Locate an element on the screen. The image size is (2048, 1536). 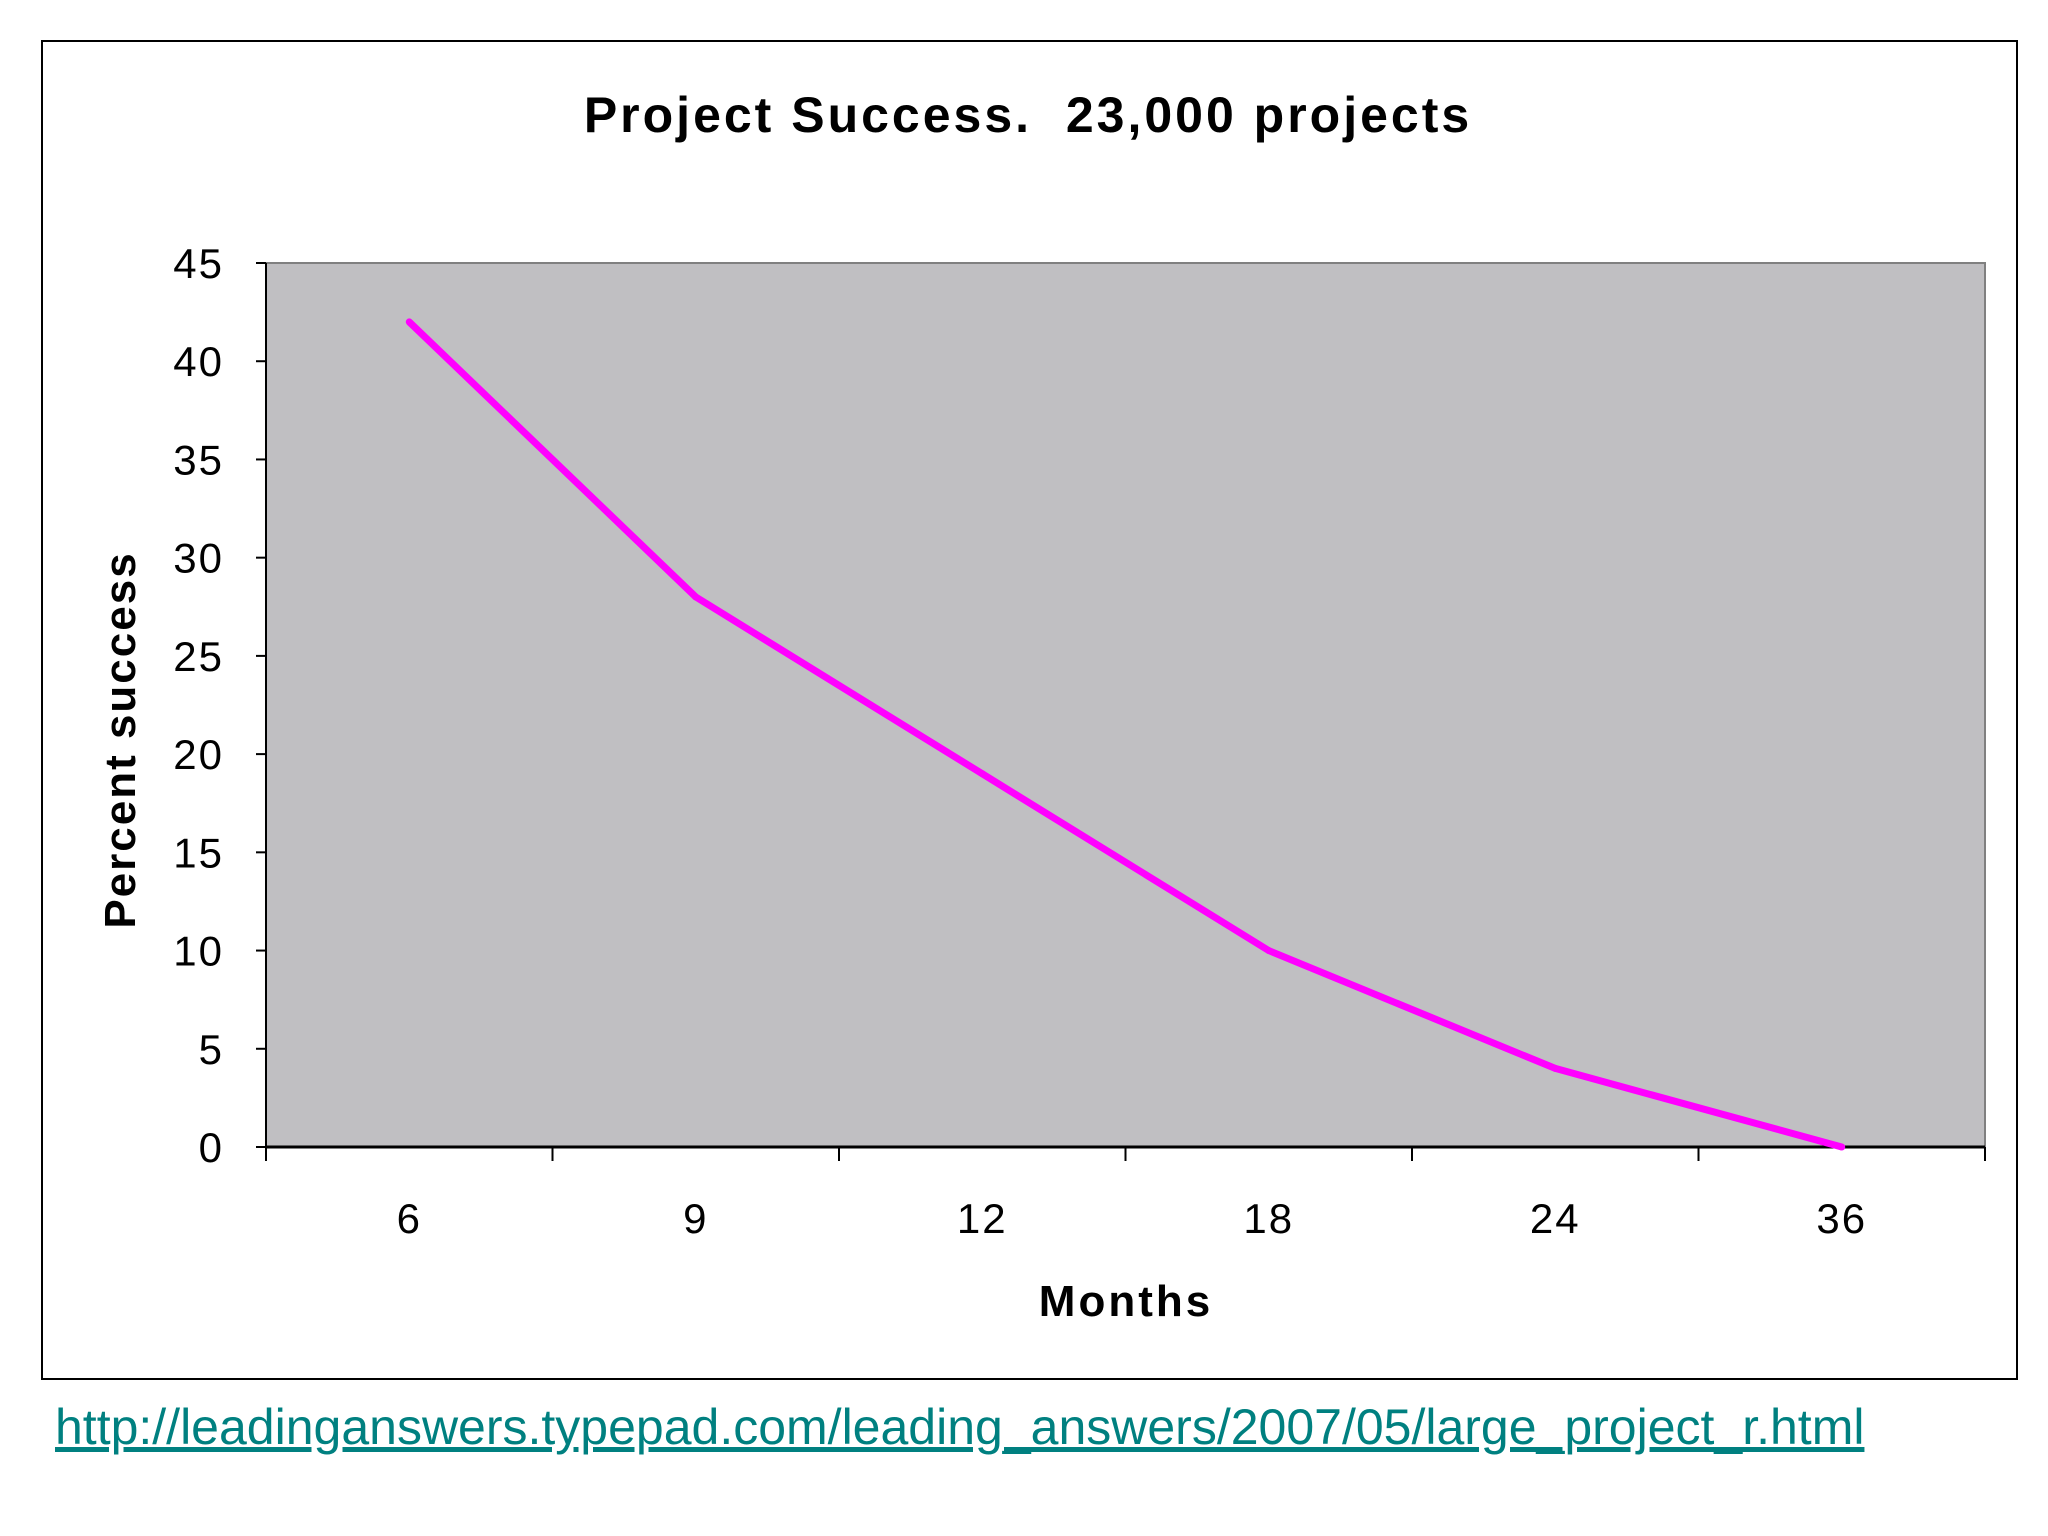
x-axis-label: Months is located at coordinates (1126, 1301).